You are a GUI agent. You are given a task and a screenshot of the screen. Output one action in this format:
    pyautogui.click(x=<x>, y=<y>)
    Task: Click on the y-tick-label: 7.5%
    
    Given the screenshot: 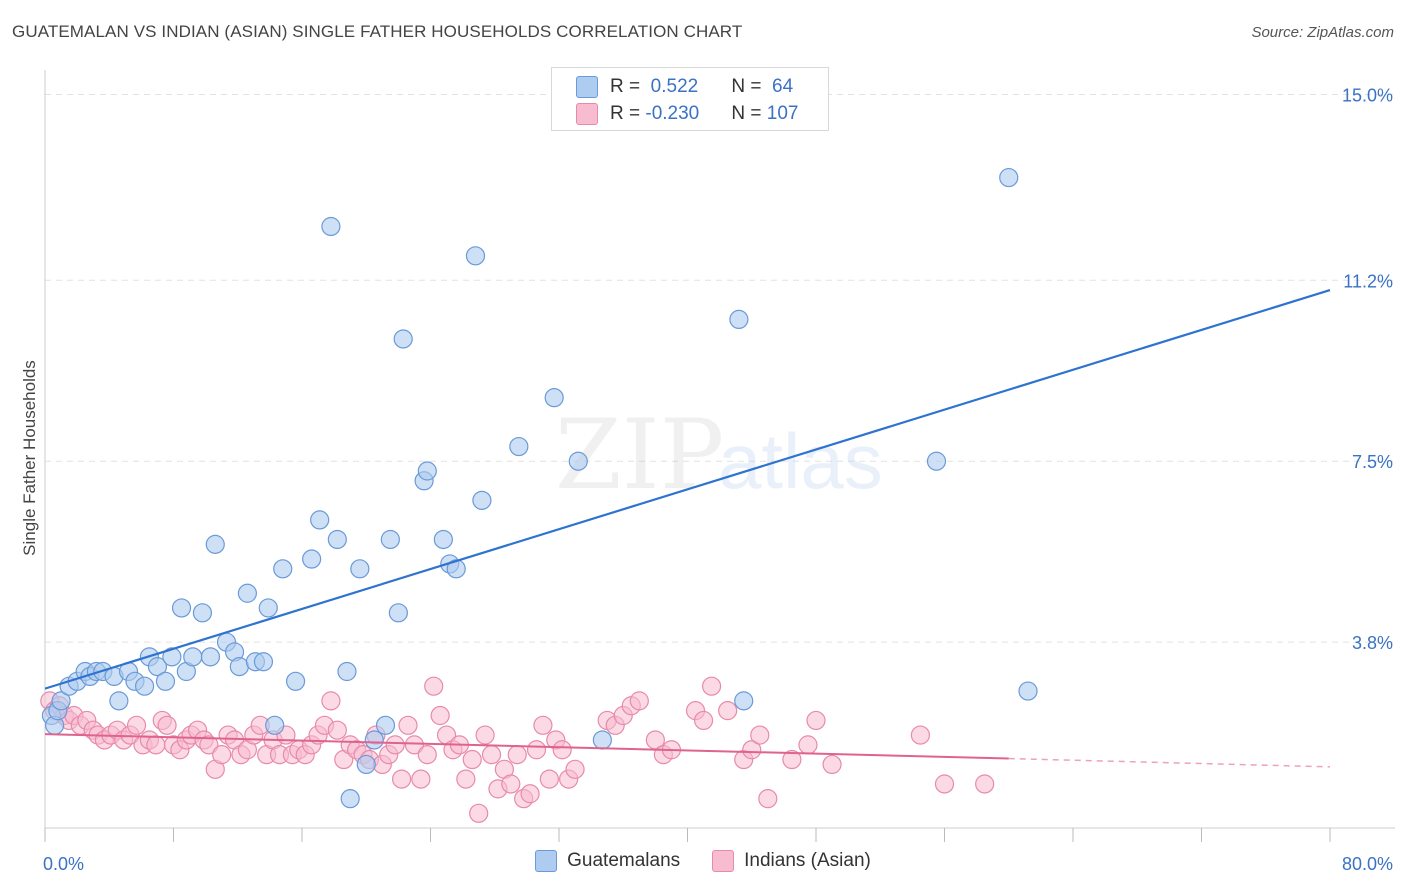 What is the action you would take?
    pyautogui.click(x=1372, y=462)
    